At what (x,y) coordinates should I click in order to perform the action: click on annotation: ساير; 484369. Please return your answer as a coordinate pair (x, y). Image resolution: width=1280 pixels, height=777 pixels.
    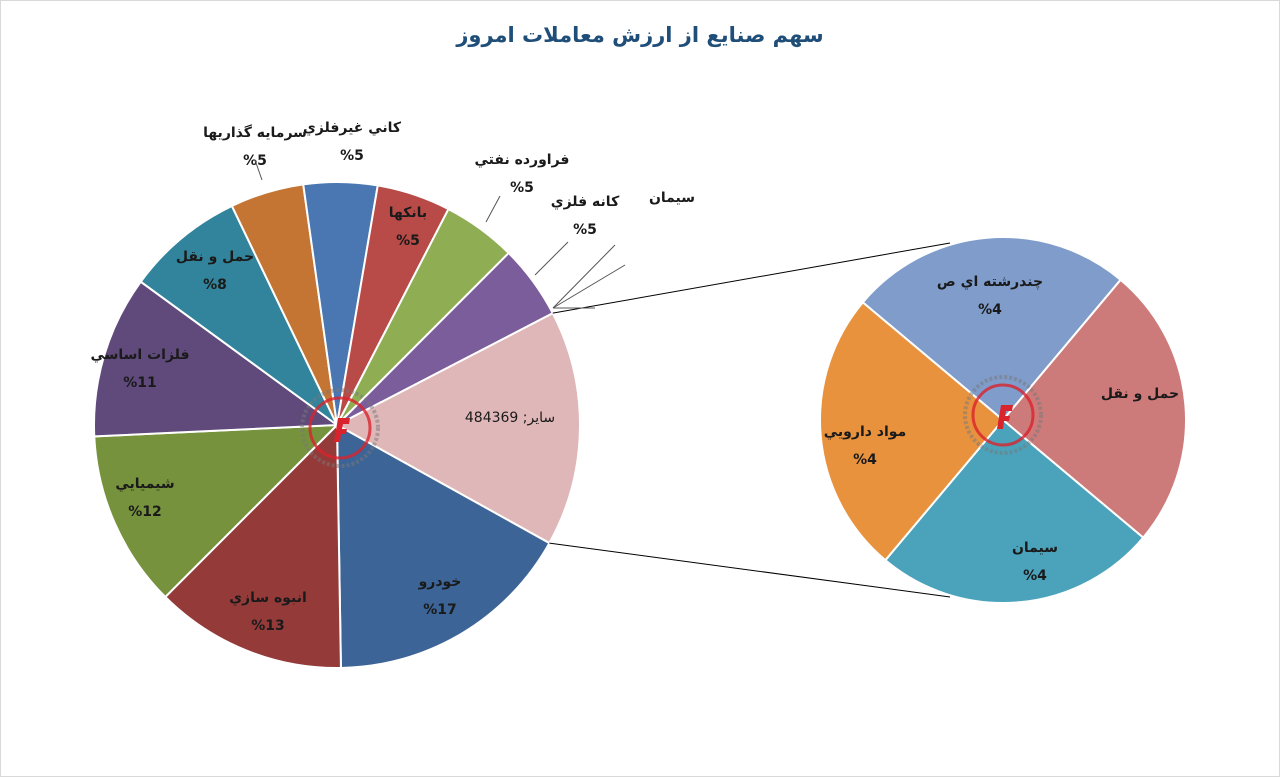
    Looking at the image, I should click on (510, 418).